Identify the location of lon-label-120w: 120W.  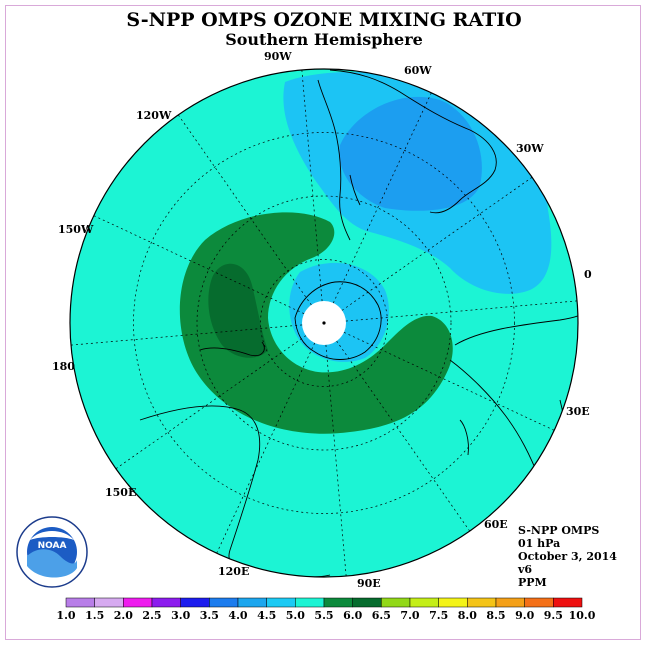
(154, 115).